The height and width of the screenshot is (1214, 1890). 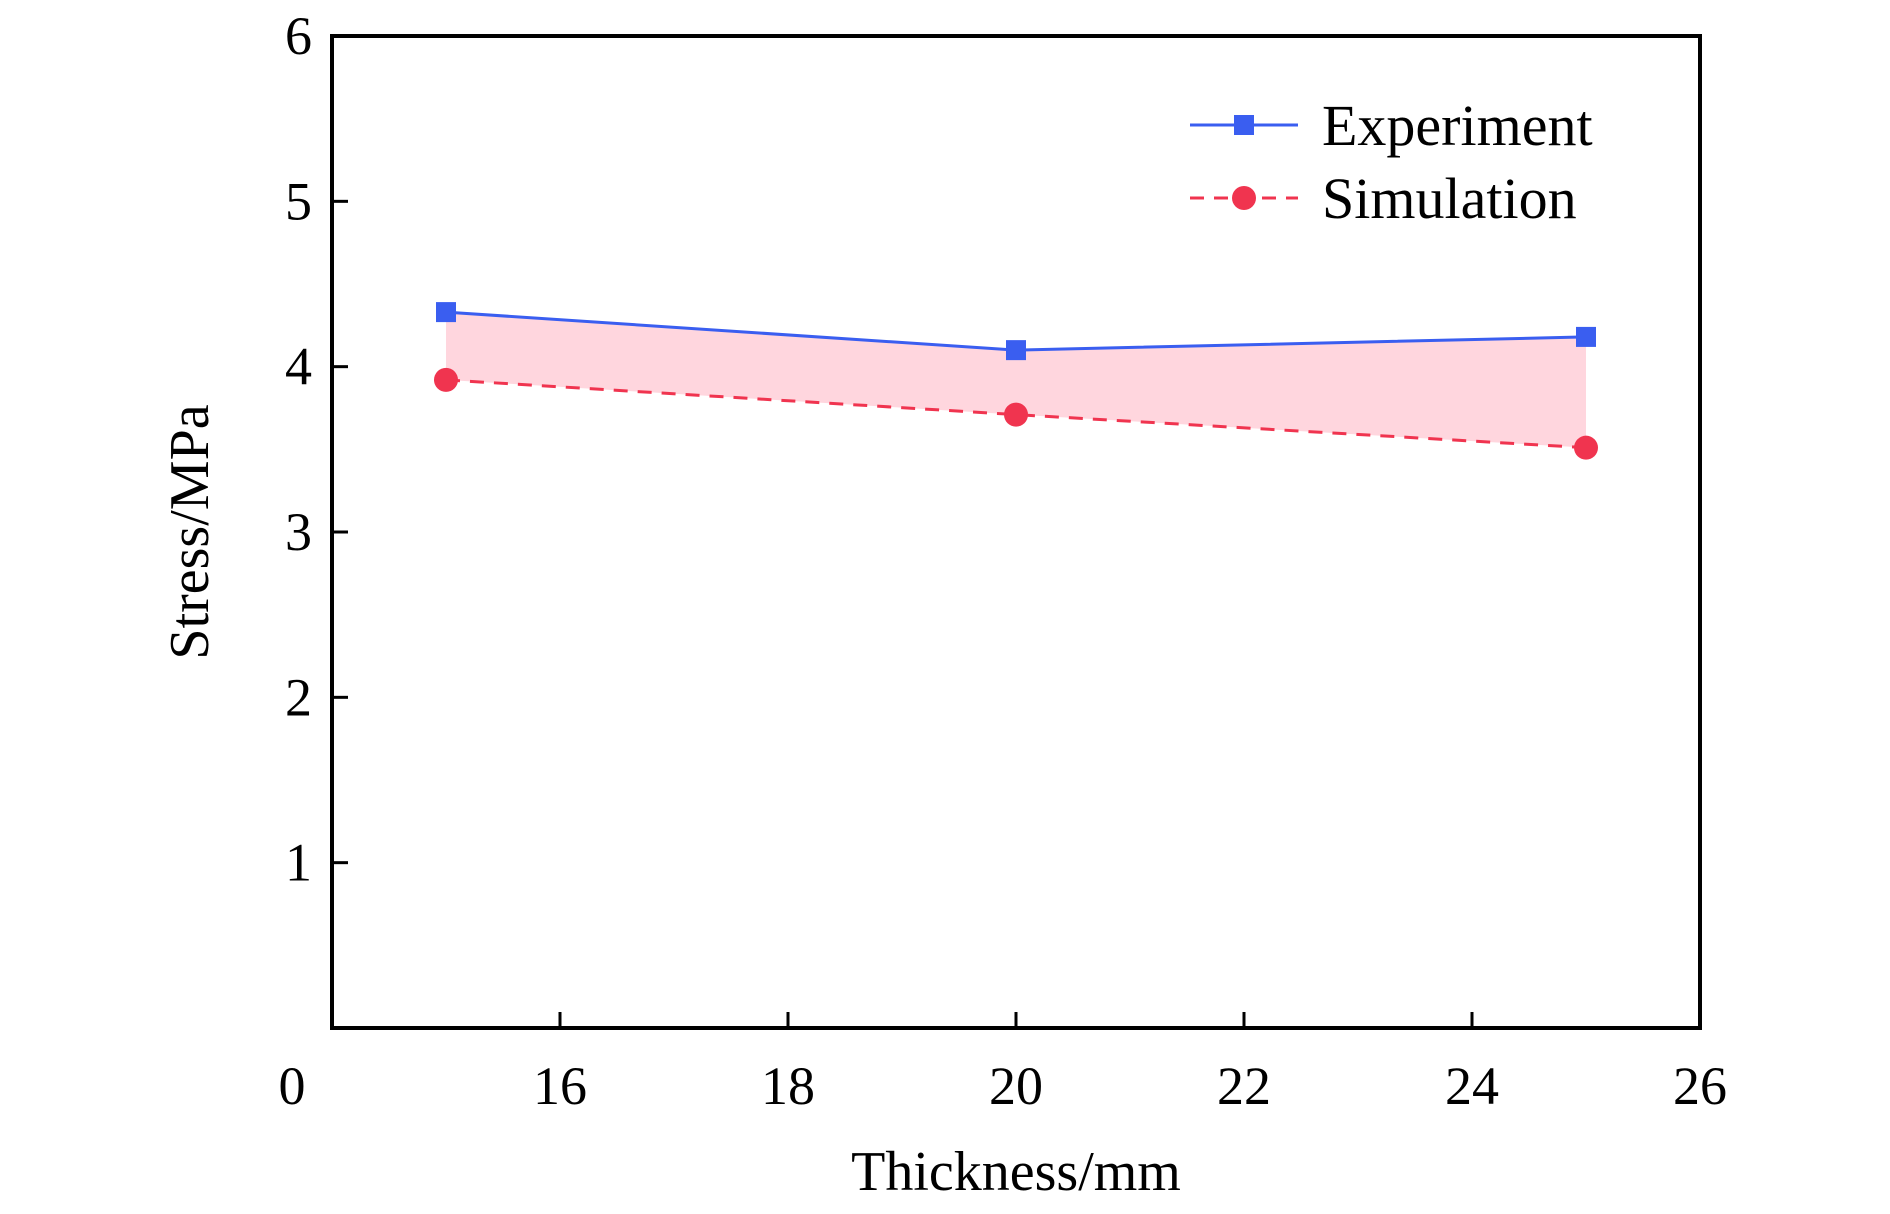 I want to click on y-tick-label: 2, so click(x=298, y=697).